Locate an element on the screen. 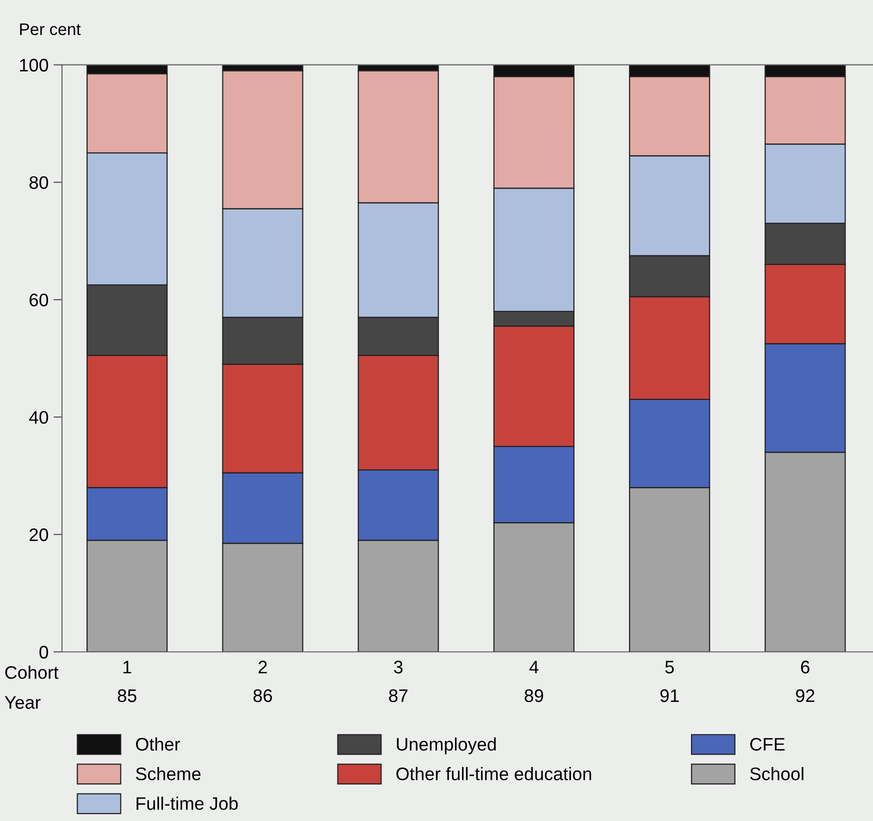  legend-label: Other is located at coordinates (158, 744).